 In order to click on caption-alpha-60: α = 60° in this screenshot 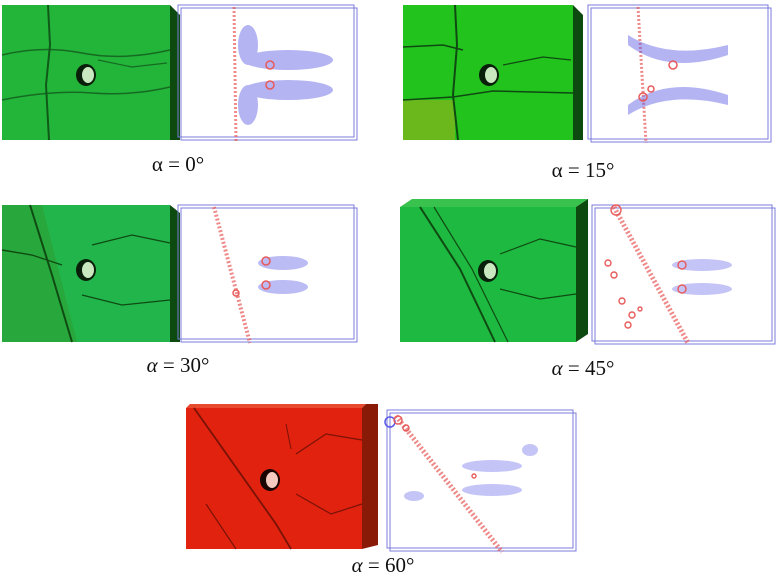, I will do `click(383, 565)`.